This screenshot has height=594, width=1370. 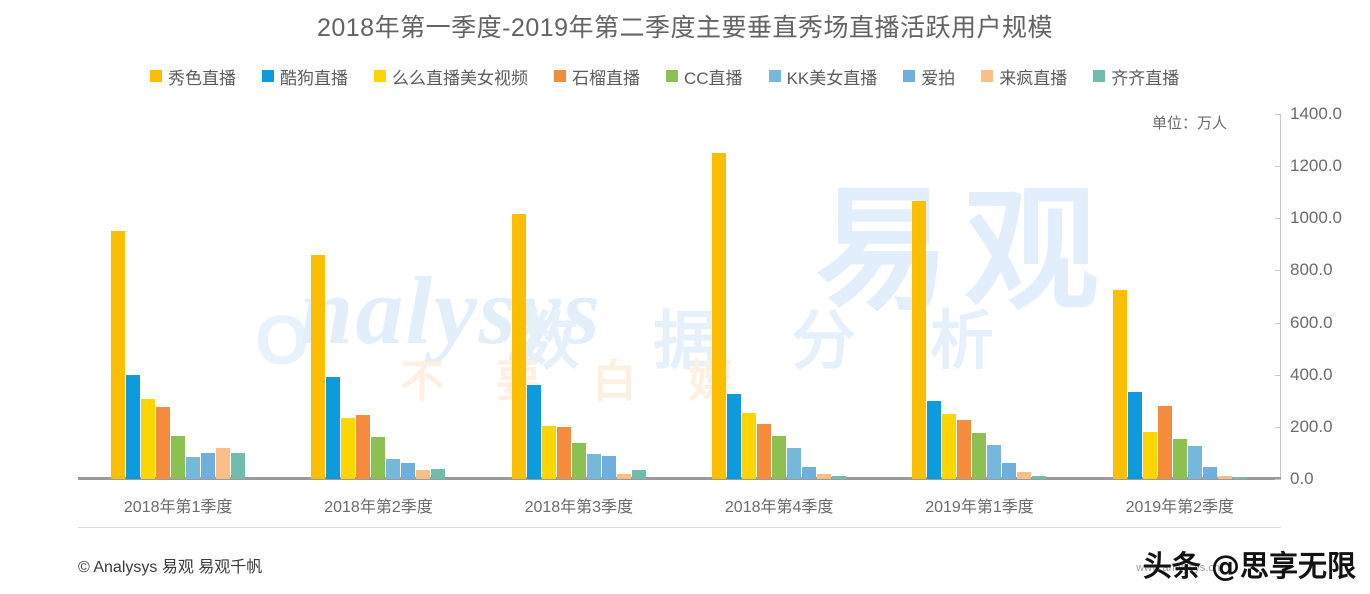 What do you see at coordinates (1316, 113) in the screenshot?
I see `y-axis-tick-label: 1400.0` at bounding box center [1316, 113].